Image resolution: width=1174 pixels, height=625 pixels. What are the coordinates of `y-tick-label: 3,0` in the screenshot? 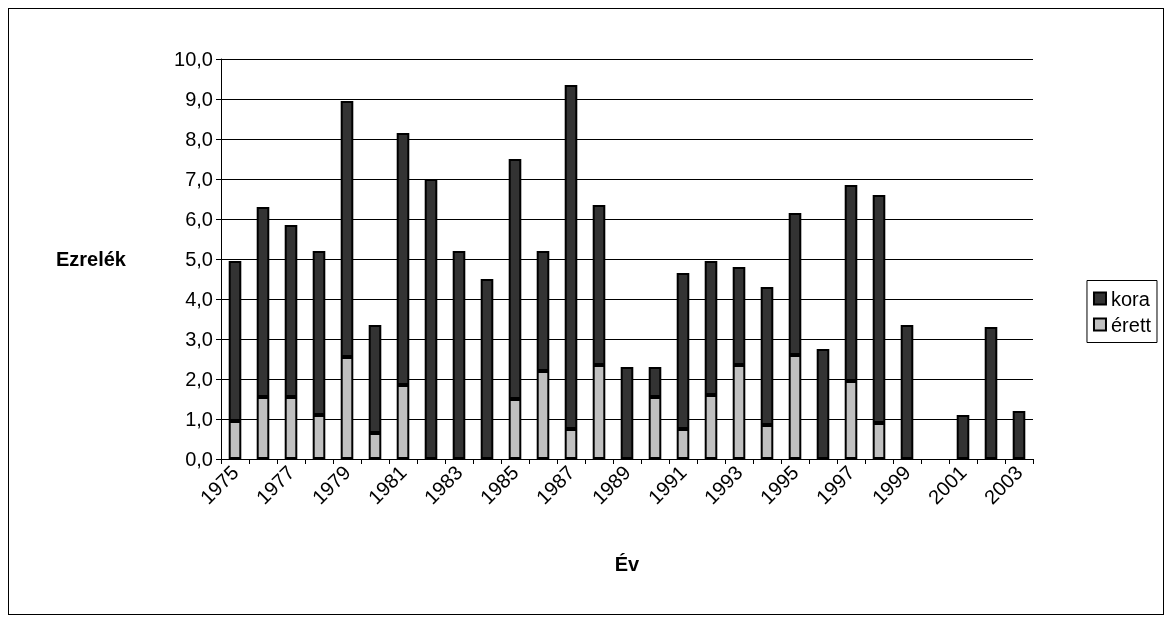 It's located at (199, 339).